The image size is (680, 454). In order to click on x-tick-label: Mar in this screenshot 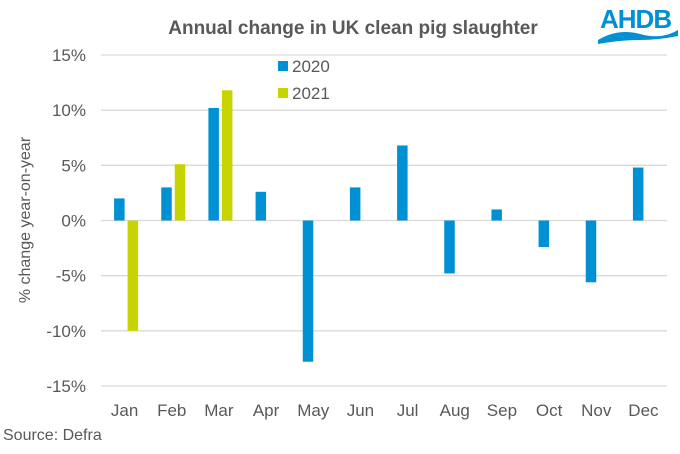, I will do `click(219, 410)`.